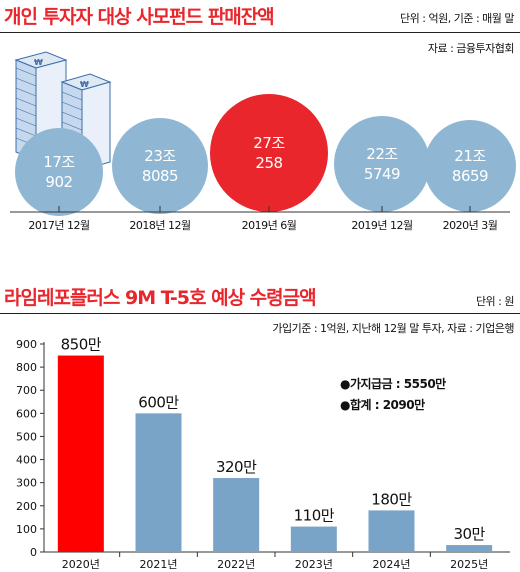 Image resolution: width=520 pixels, height=572 pixels. Describe the element at coordinates (393, 328) in the screenshot. I see `bottom-basis-note: 가입기준 : 1억원, 지난해 12월 말 투자, 자료 : 기업은행` at that location.